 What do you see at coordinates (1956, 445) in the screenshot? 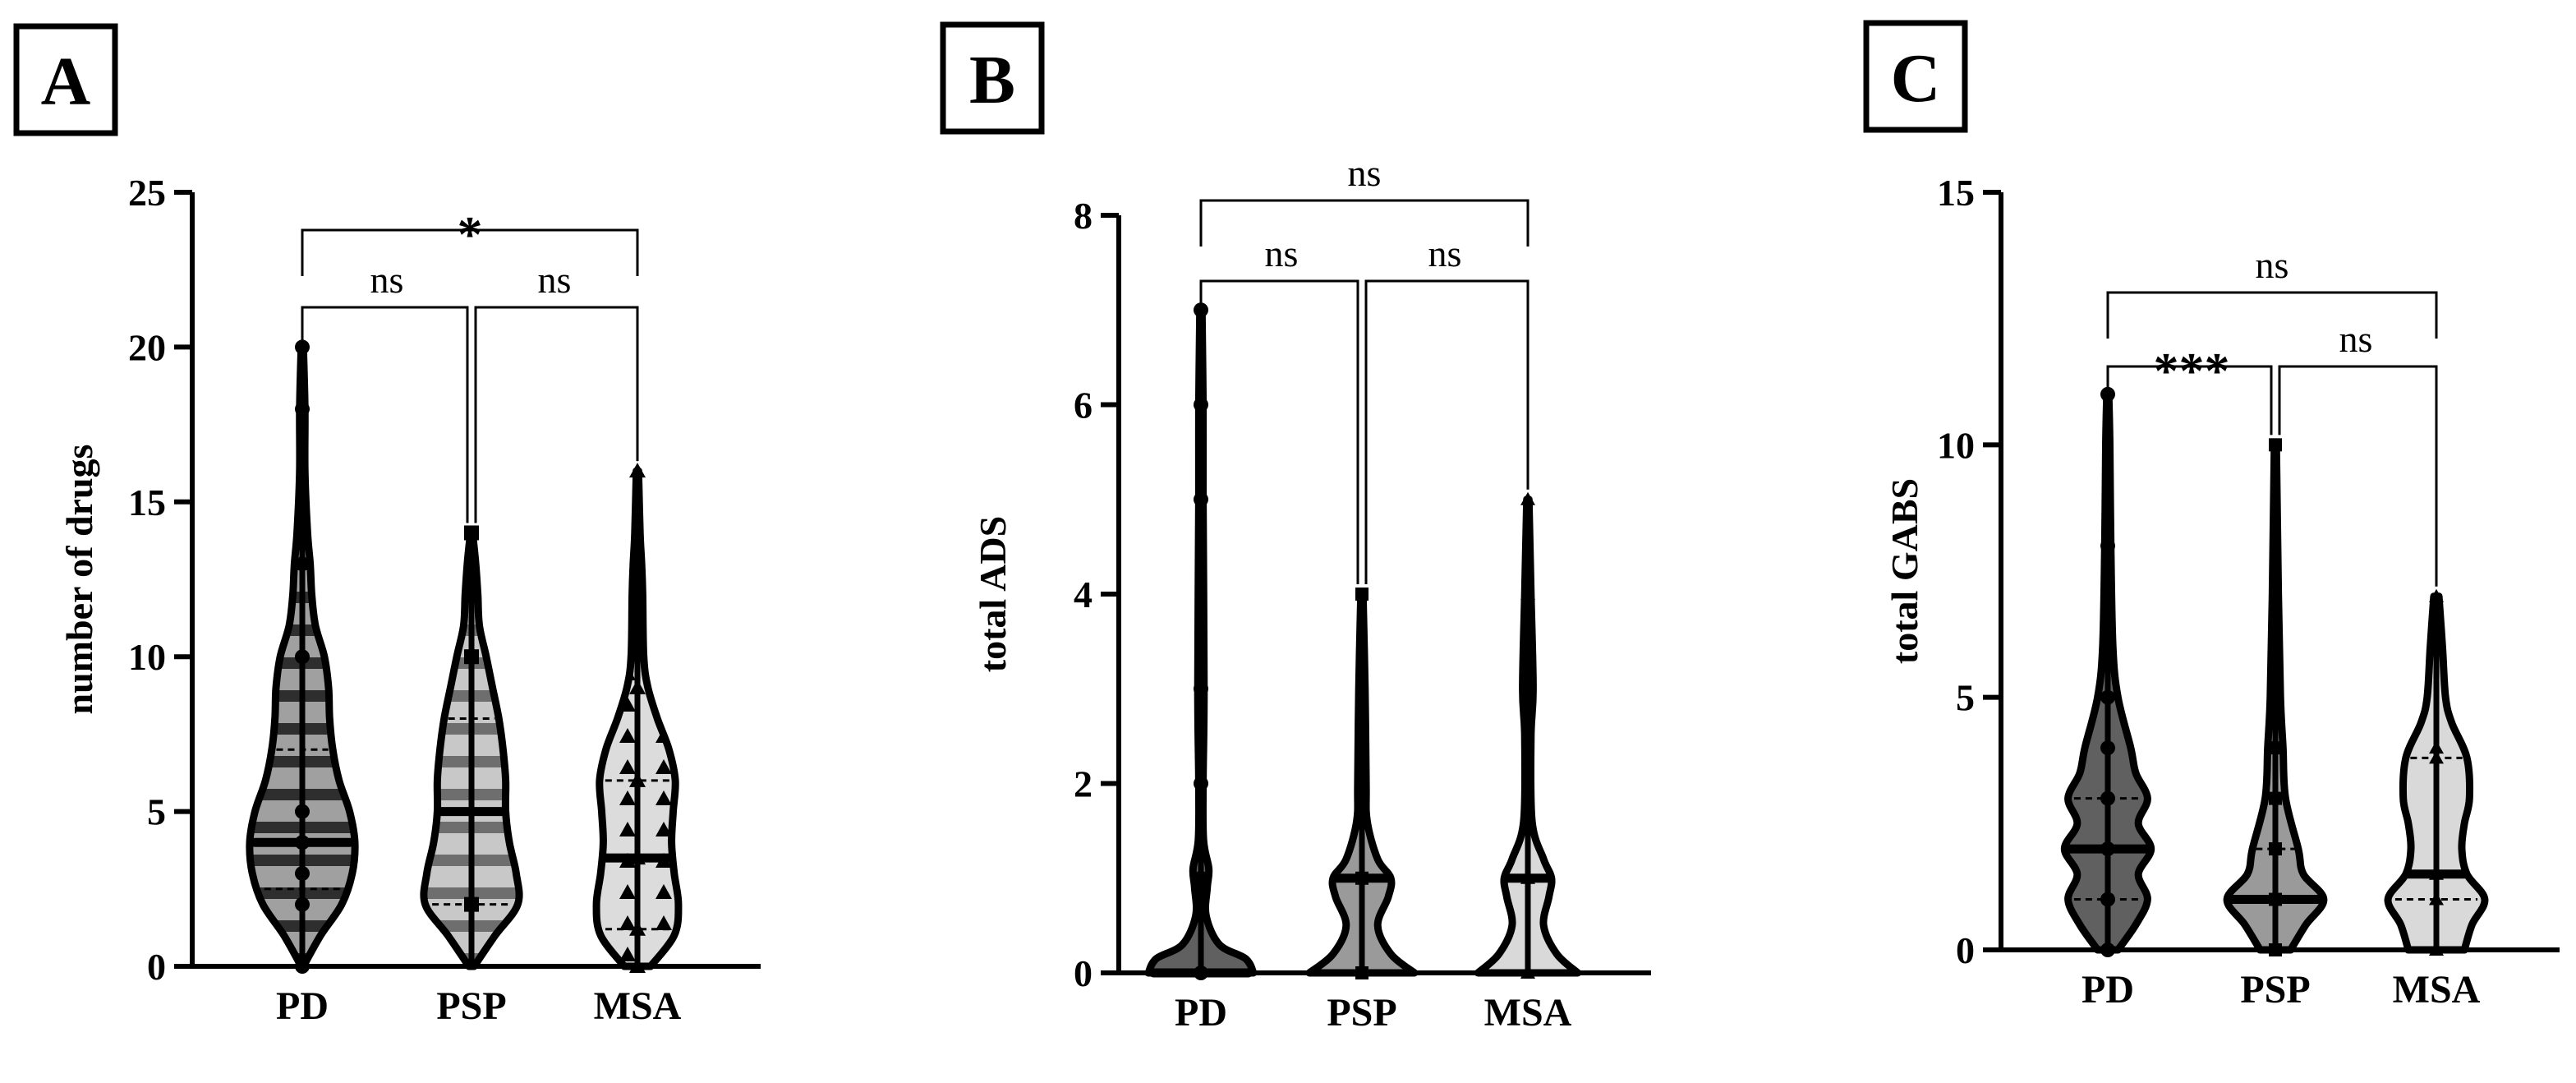
I see `y-tick-label: 10` at bounding box center [1956, 445].